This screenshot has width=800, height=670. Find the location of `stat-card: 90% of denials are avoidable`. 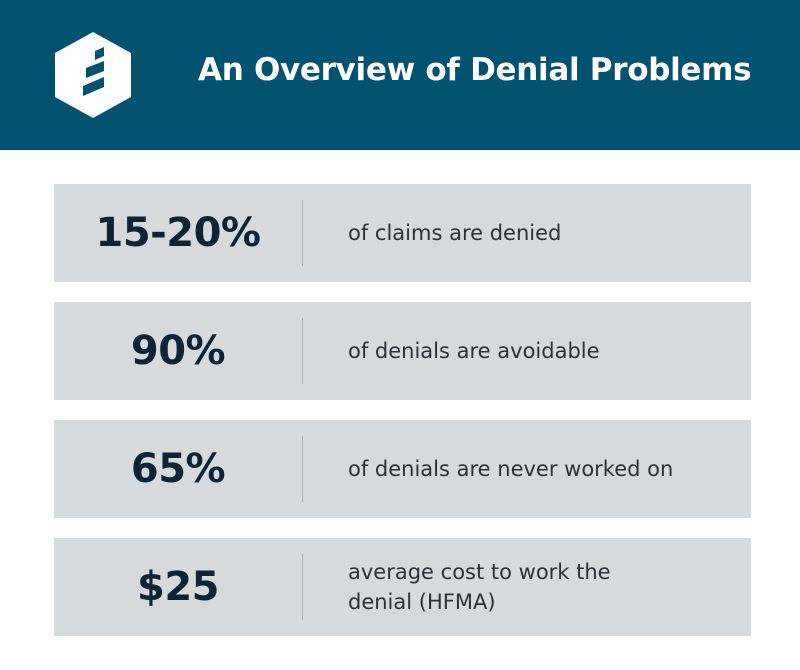

stat-card: 90% of denials are avoidable is located at coordinates (402, 351).